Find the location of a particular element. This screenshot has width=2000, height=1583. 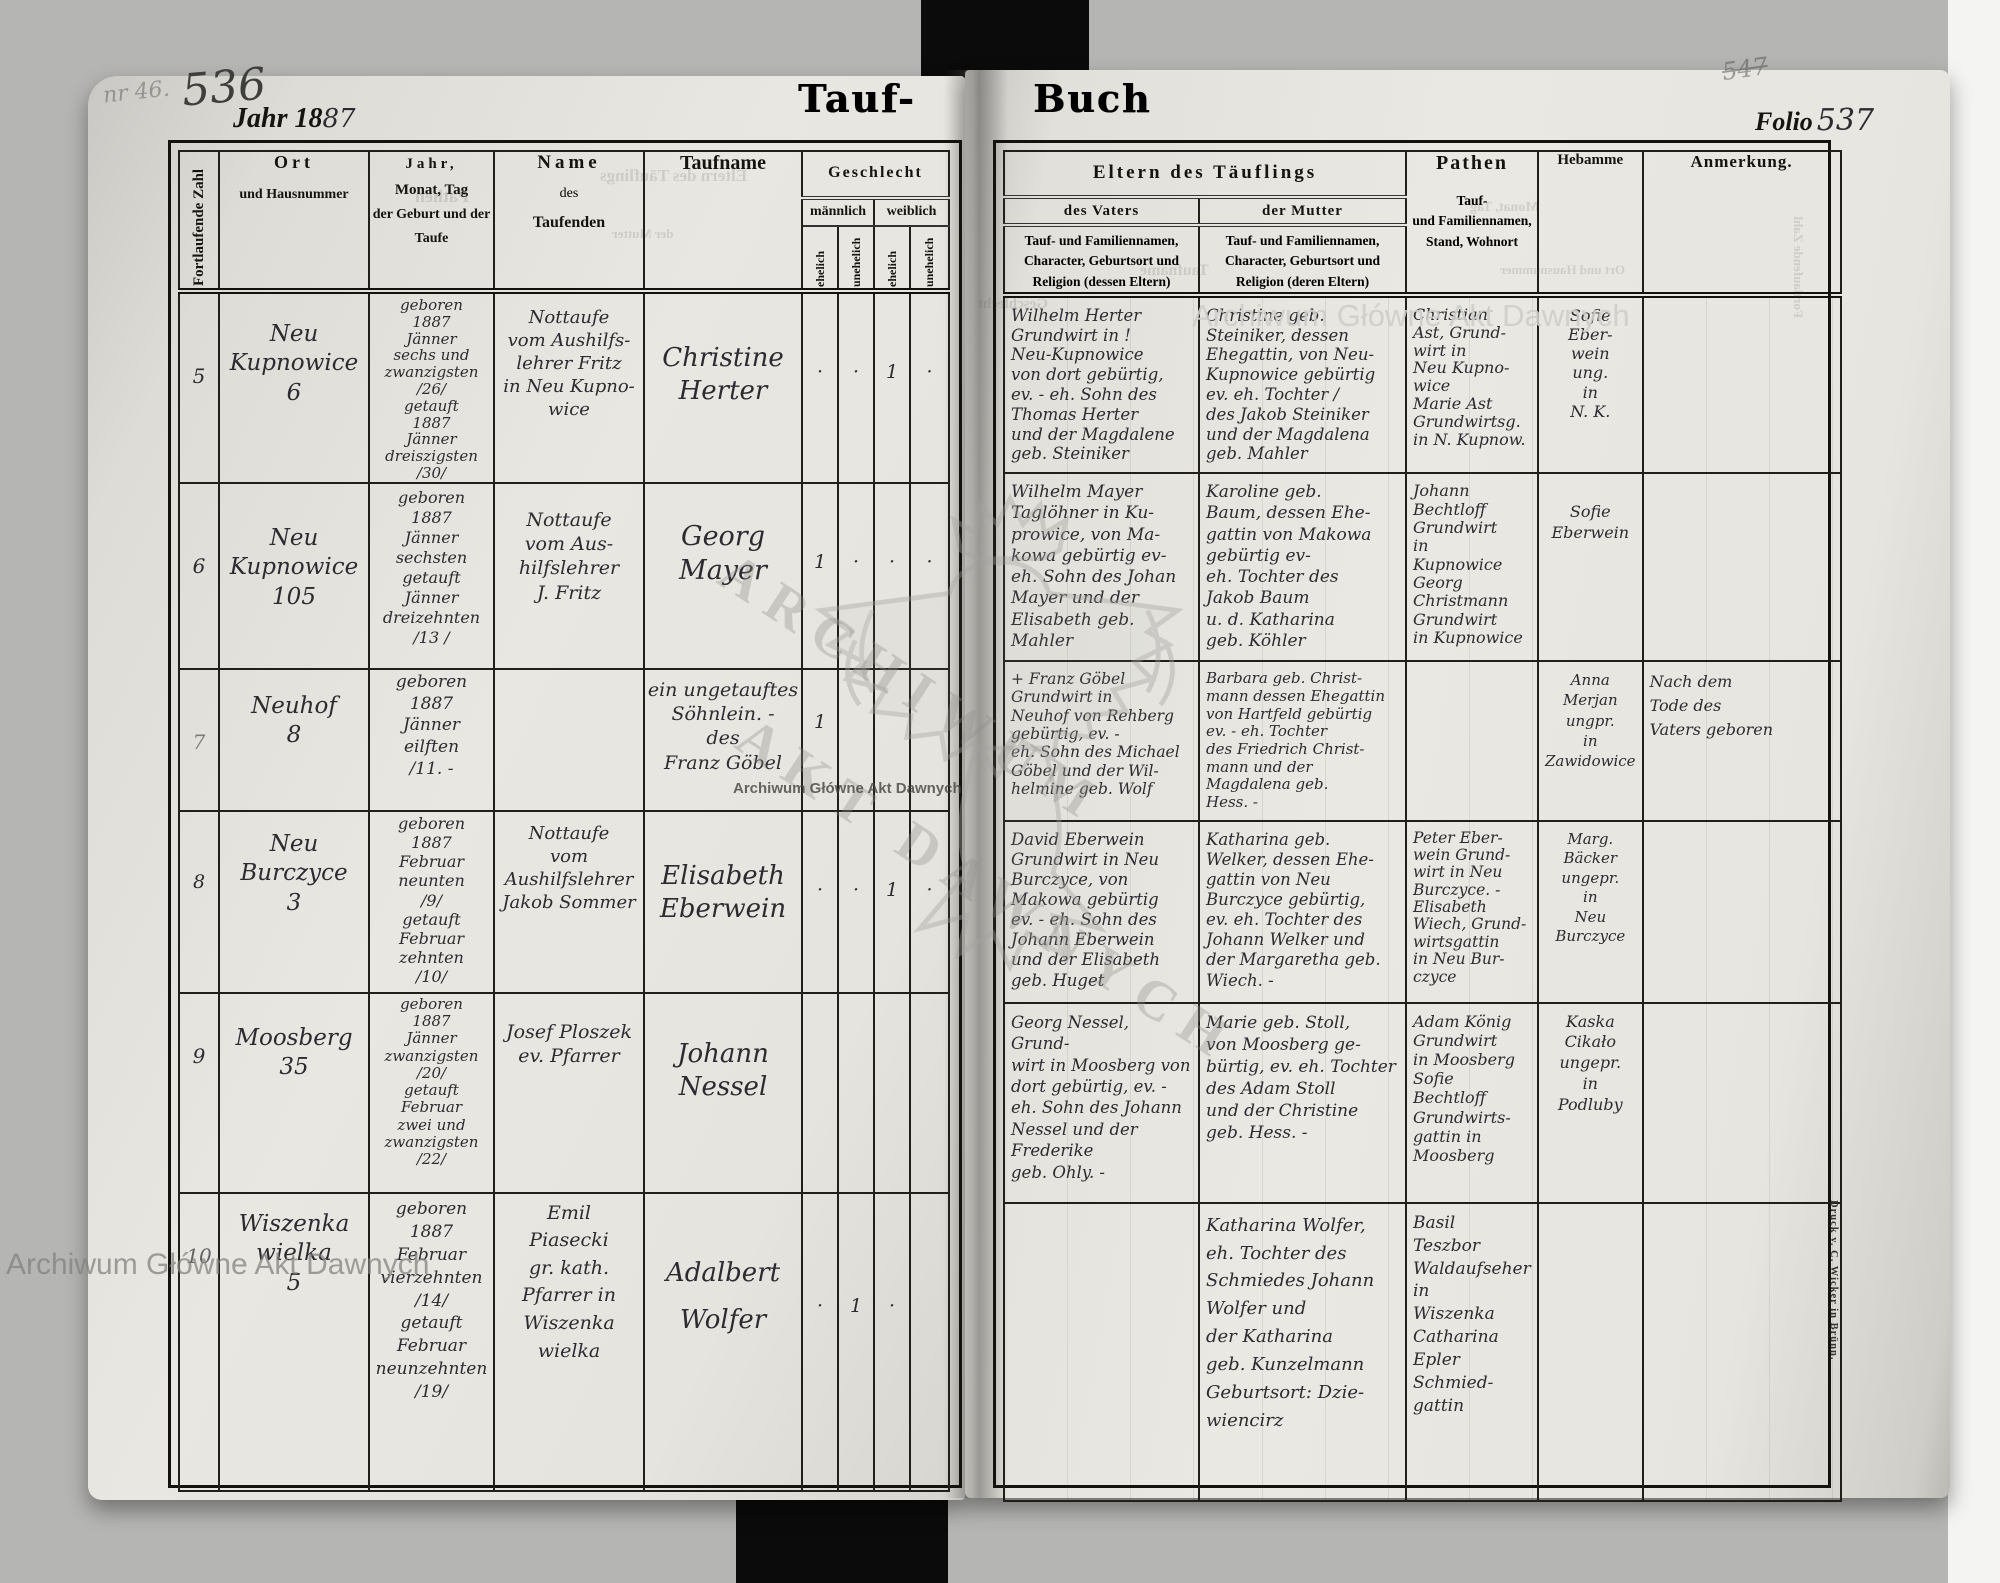

ghost-eltern: Eltern des Täuflings is located at coordinates (674, 175).